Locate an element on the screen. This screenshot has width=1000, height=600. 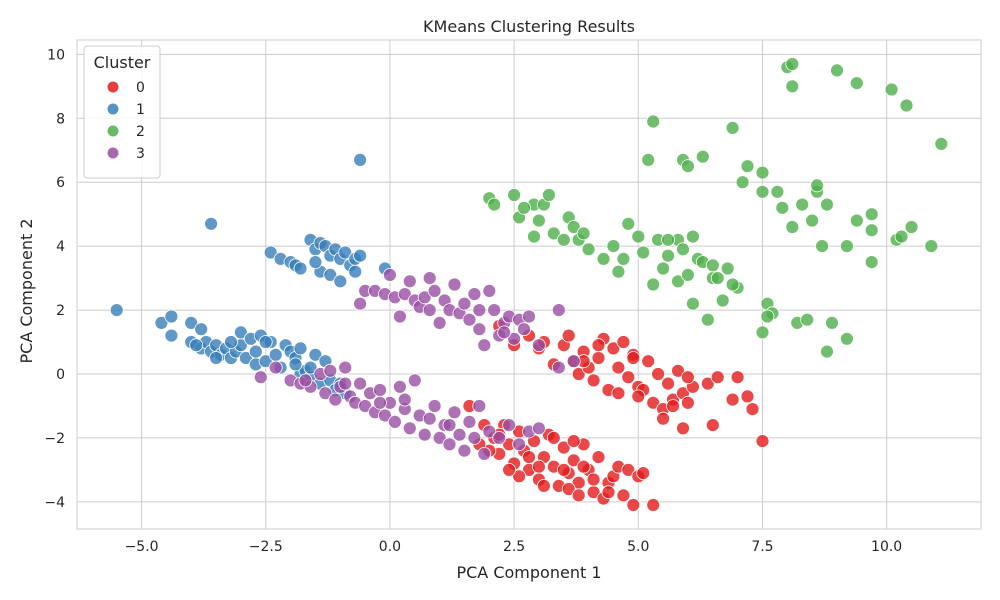
legend-title: Cluster is located at coordinates (122, 62).